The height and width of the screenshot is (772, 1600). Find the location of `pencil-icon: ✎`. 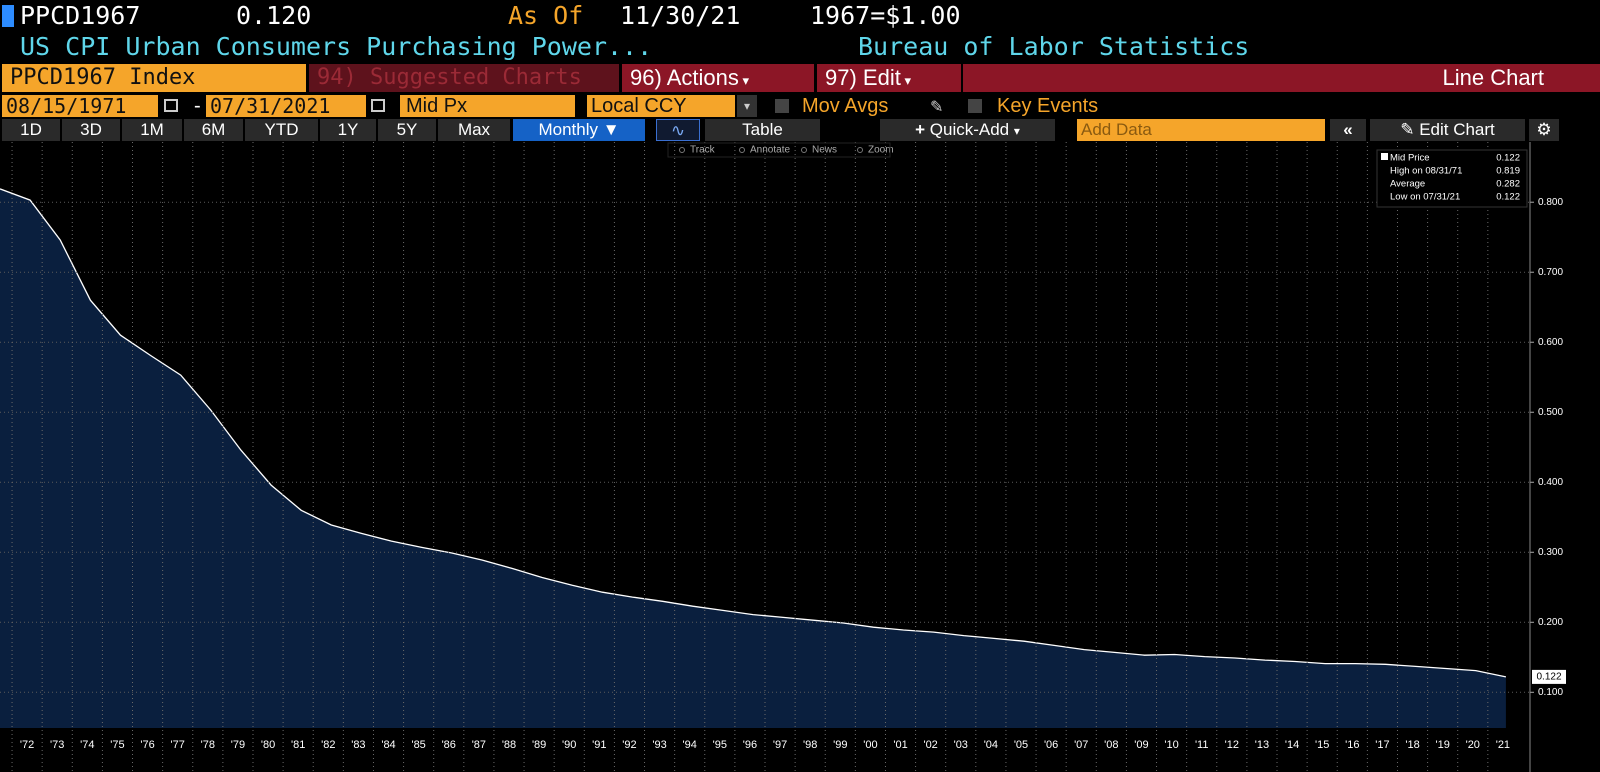

pencil-icon: ✎ is located at coordinates (937, 107).